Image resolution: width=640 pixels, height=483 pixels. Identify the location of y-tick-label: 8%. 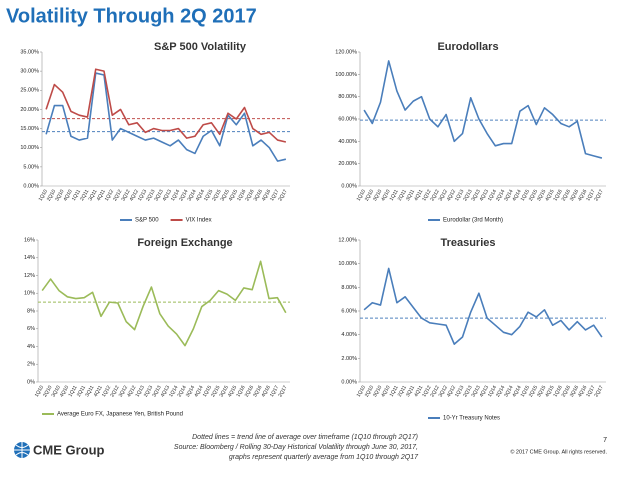
(31, 311).